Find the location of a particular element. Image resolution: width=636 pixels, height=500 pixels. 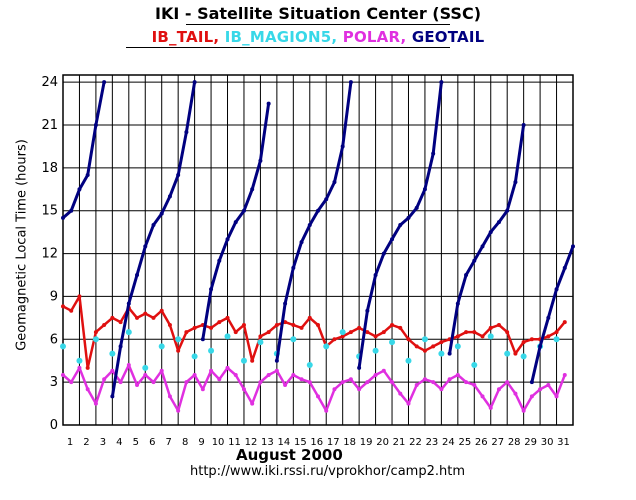

legend-item-polar: POLAR, is located at coordinates (374, 37).